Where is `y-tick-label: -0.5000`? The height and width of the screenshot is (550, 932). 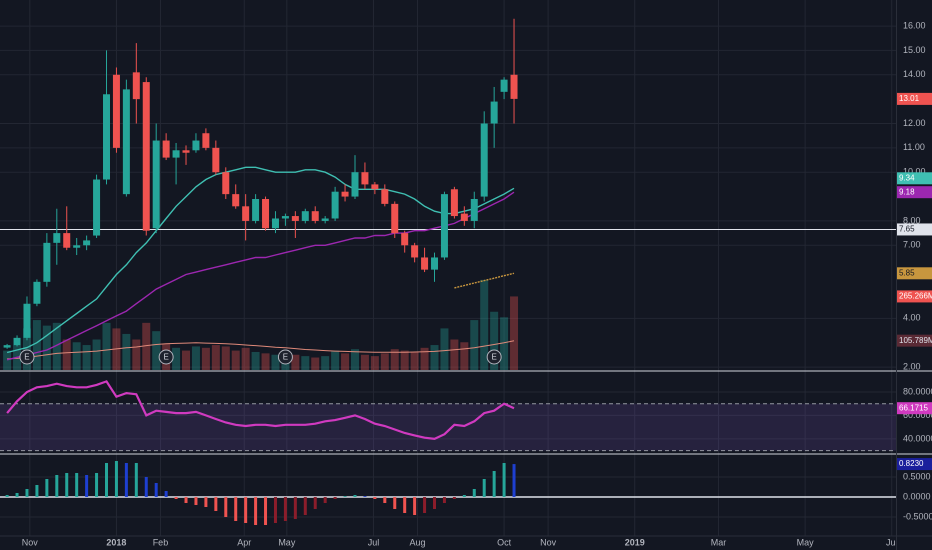 y-tick-label: -0.5000 is located at coordinates (917, 516).